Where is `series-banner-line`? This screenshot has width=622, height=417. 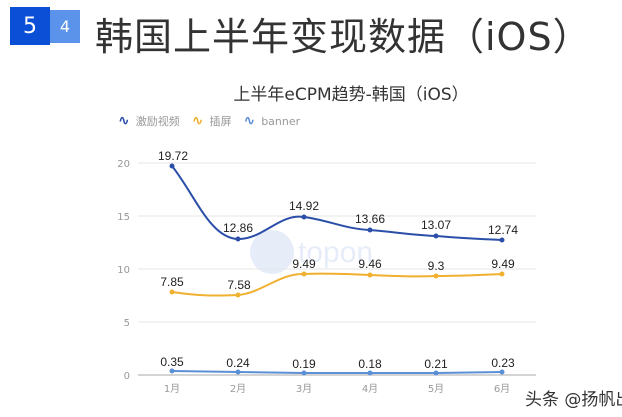 series-banner-line is located at coordinates (337, 372).